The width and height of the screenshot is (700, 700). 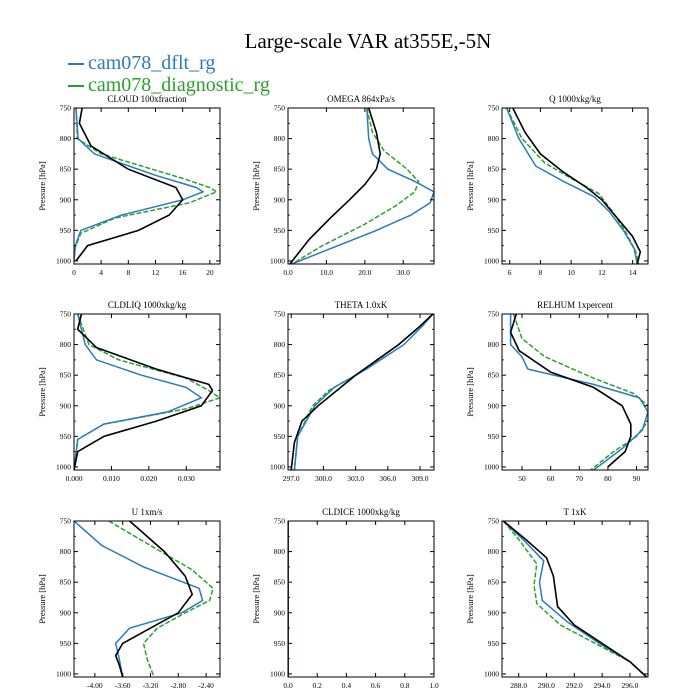 I want to click on x-tick-label-1-0: 0.0, so click(x=288, y=272).